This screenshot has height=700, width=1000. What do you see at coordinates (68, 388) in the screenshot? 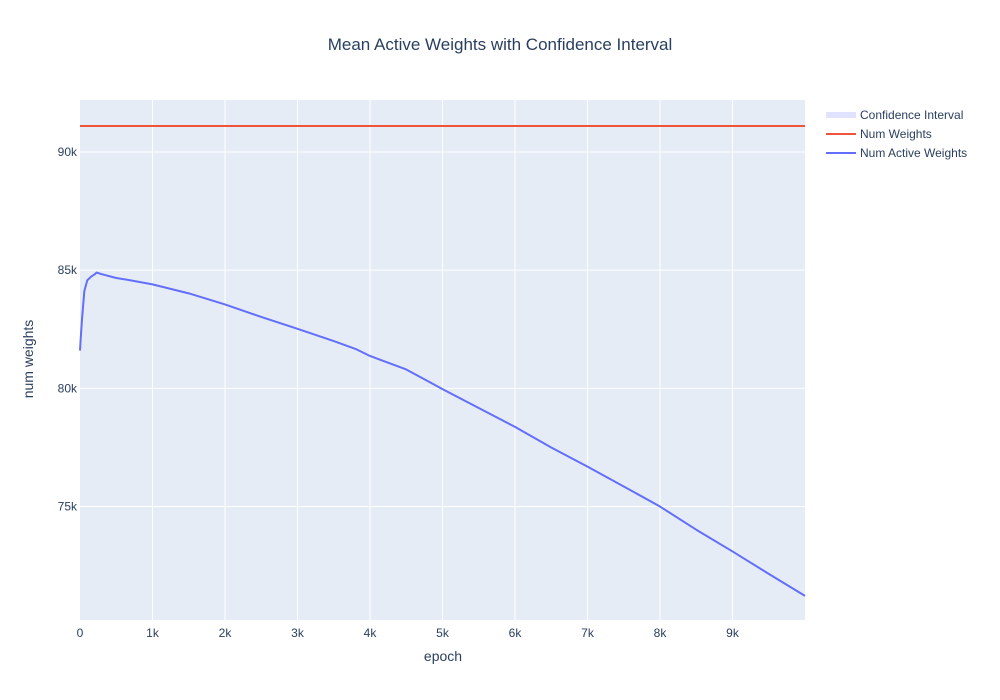
I see `y-tick-label: 80k` at bounding box center [68, 388].